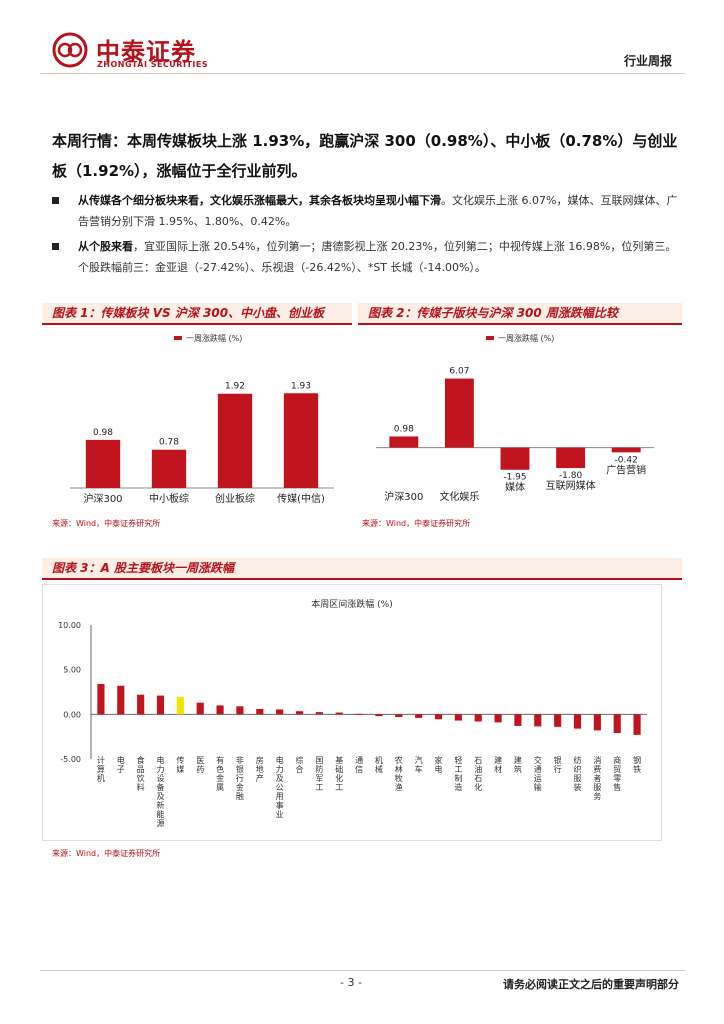  I want to click on sector-label: 房地产, so click(260, 769).